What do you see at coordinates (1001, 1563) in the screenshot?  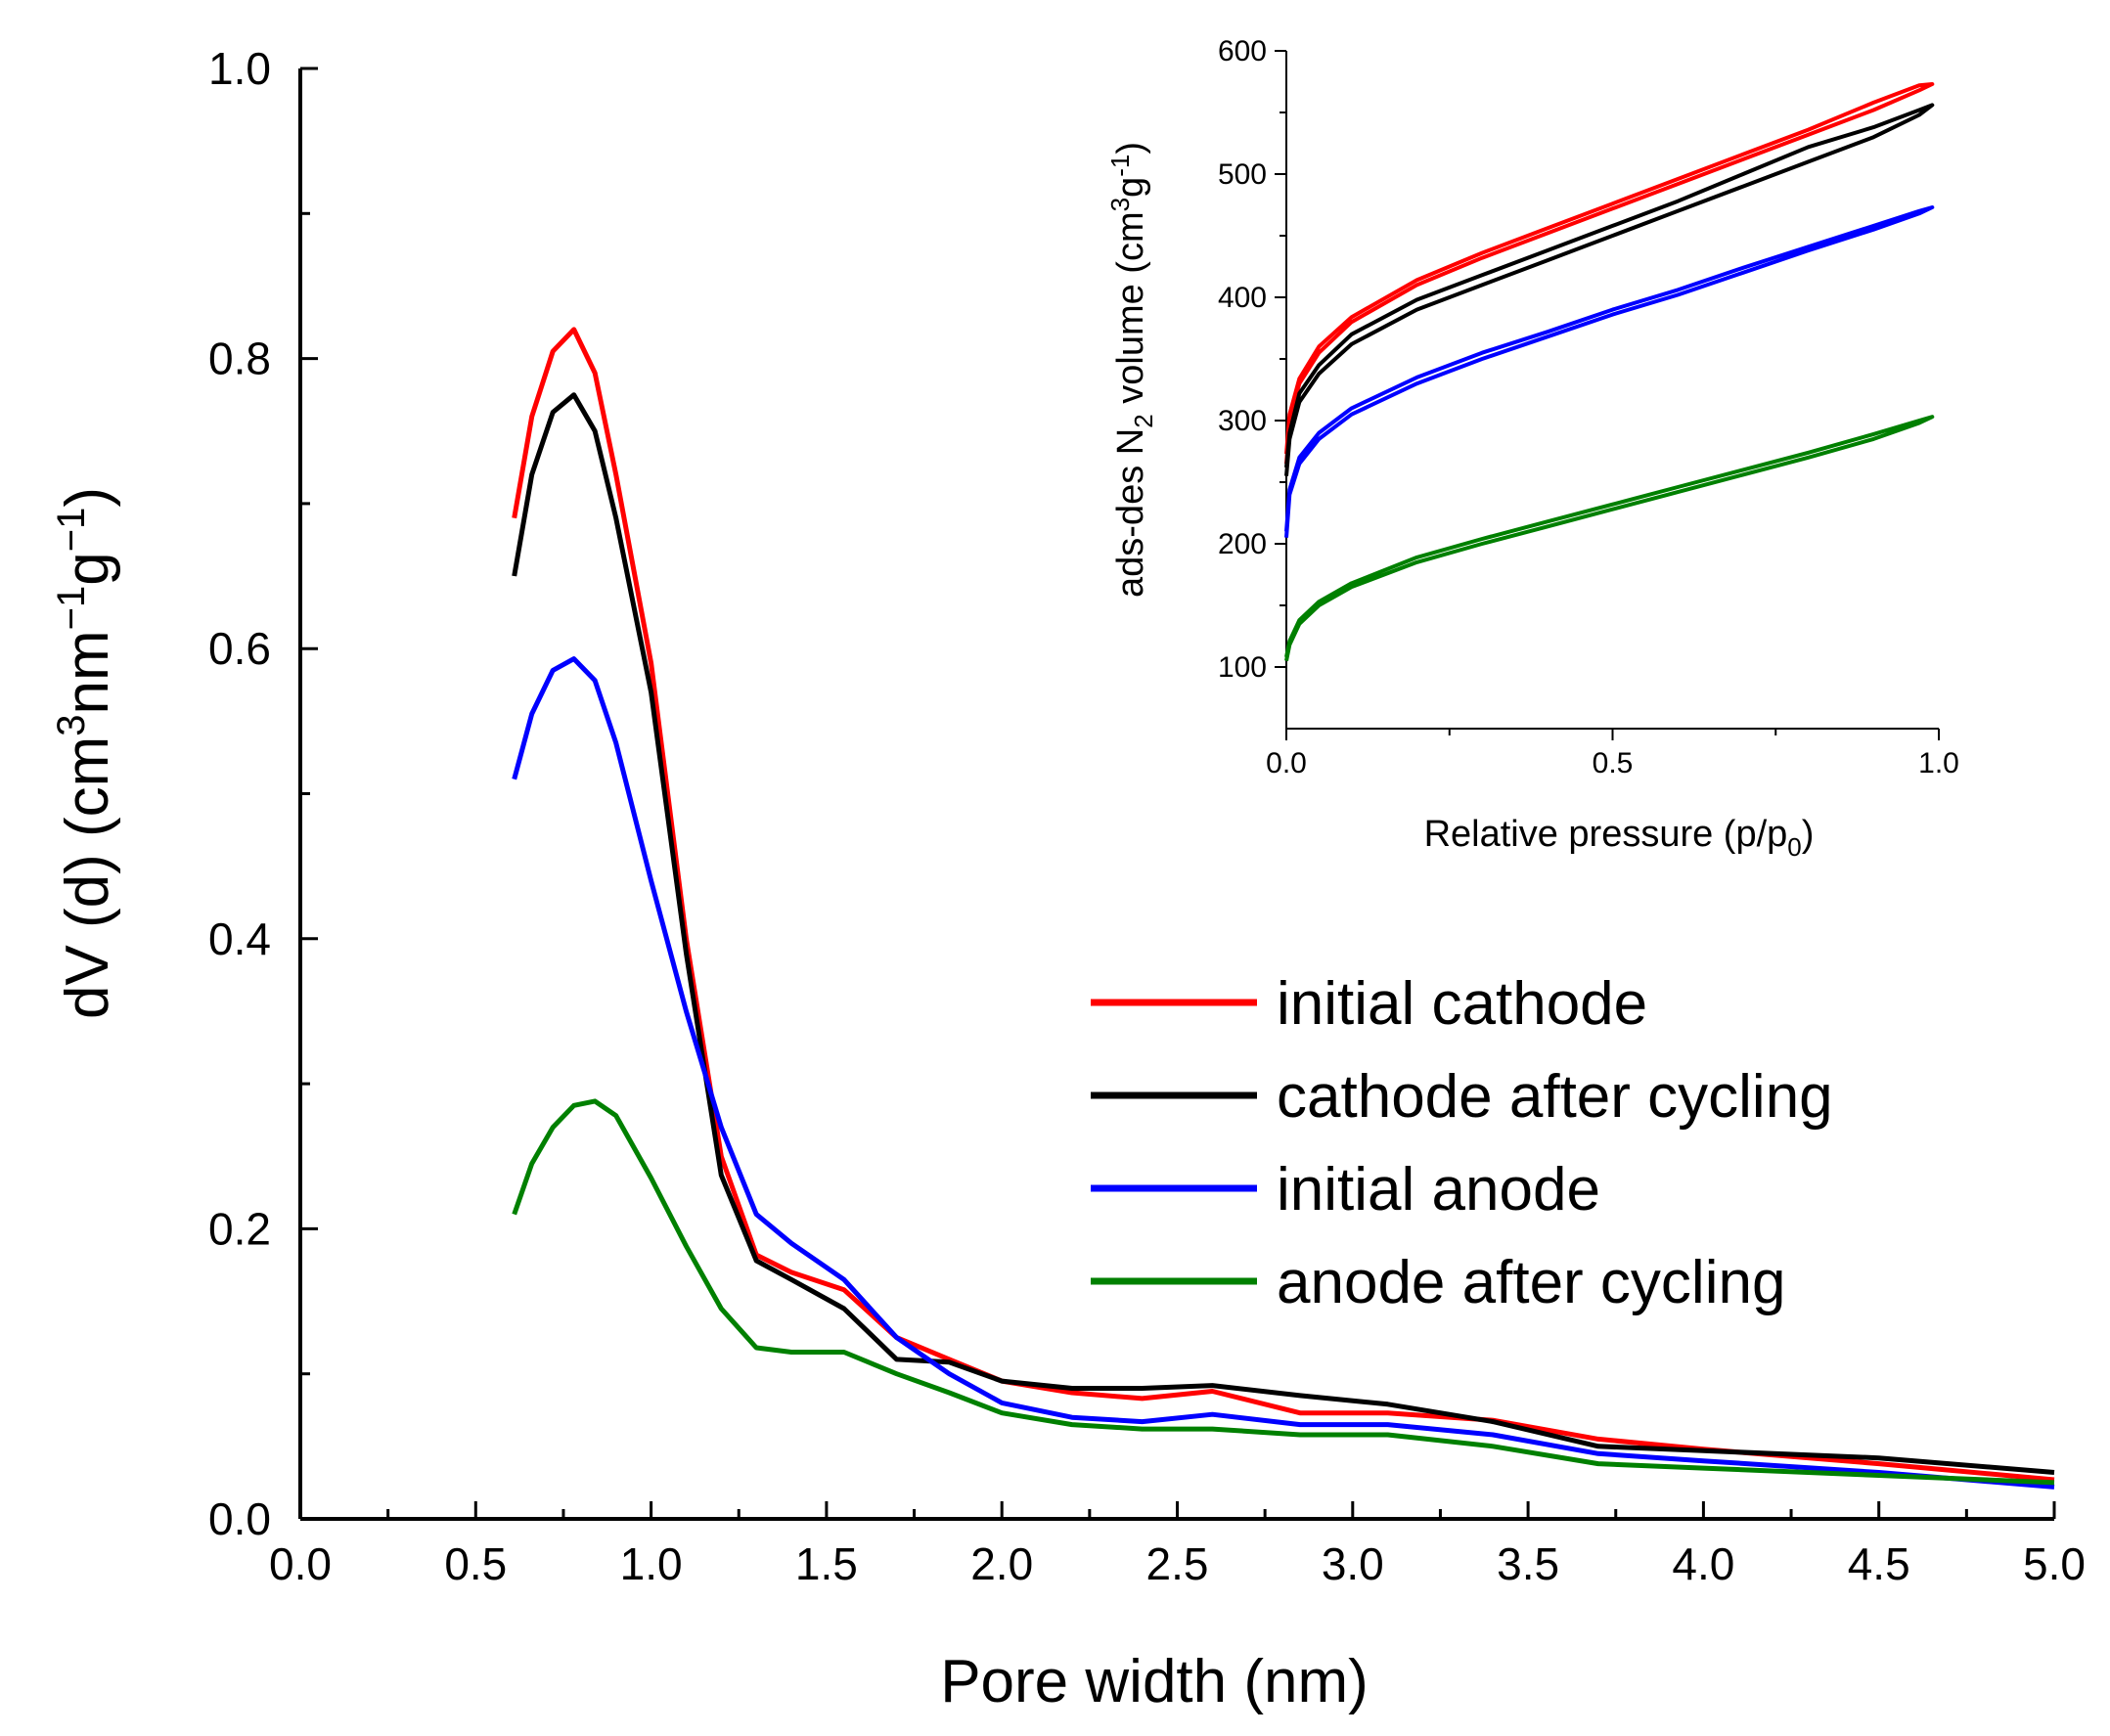 I see `main-x-tick-label: 2.0` at bounding box center [1001, 1563].